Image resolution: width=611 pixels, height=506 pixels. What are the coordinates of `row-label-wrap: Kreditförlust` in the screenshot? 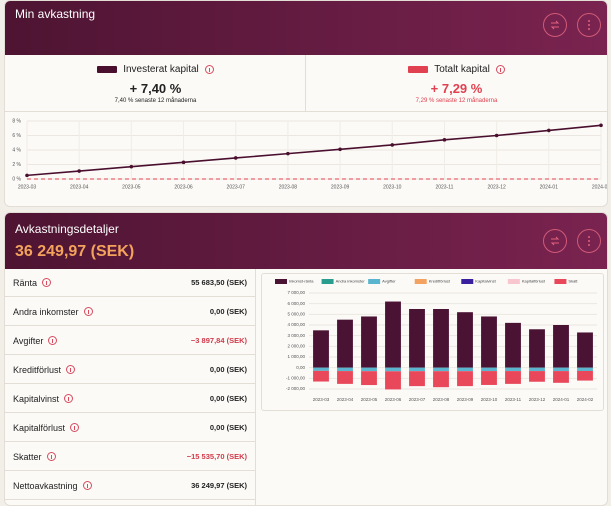 It's located at (44, 369).